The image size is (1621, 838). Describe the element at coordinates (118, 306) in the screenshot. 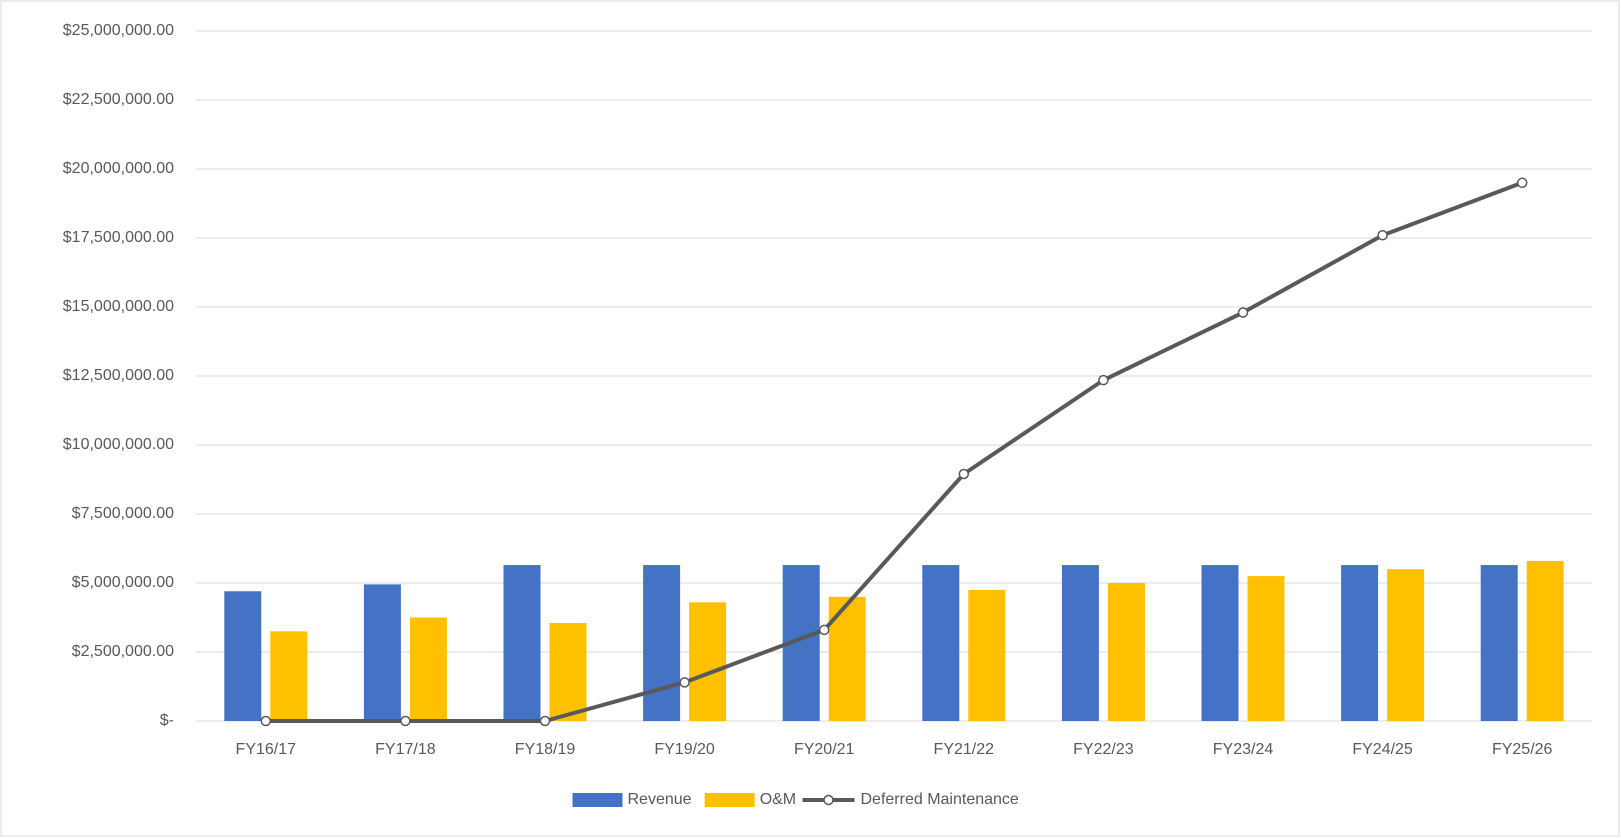

I see `y-tick-label: $15,000,000.00` at that location.